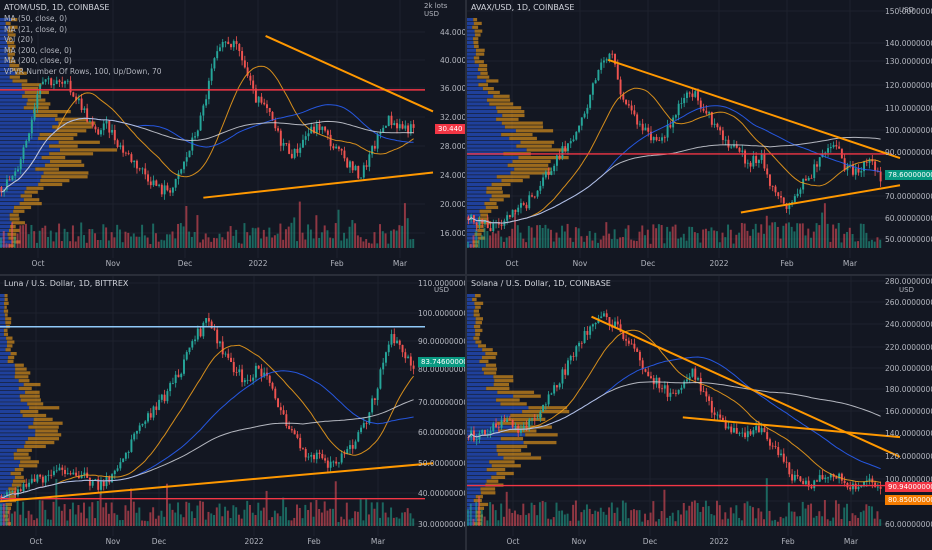 The width and height of the screenshot is (932, 550). Describe the element at coordinates (83, 71) in the screenshot. I see `legend-item: VPVR Number Of Rows, 100, Up/Down, 70` at that location.